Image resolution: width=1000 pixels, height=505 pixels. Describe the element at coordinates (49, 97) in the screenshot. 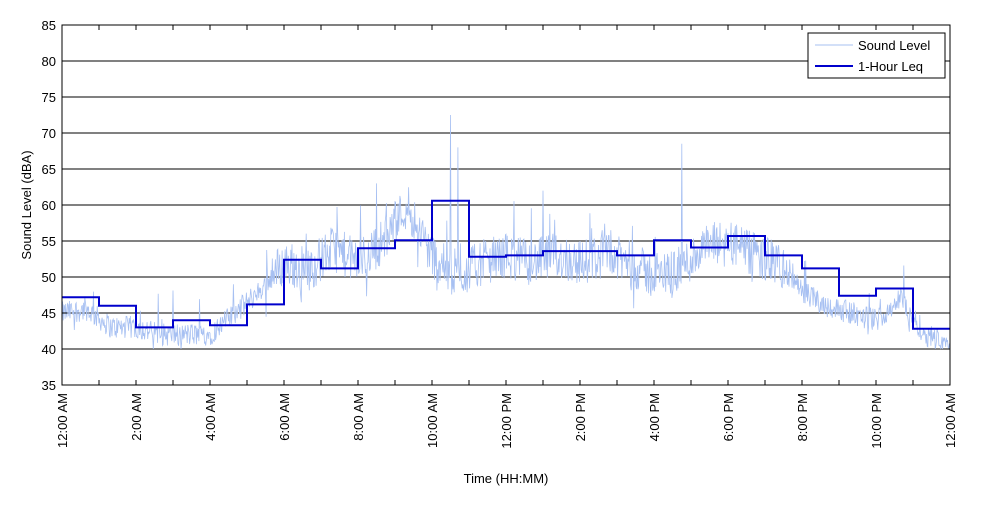

I see `y-tick-label-75: 75` at that location.